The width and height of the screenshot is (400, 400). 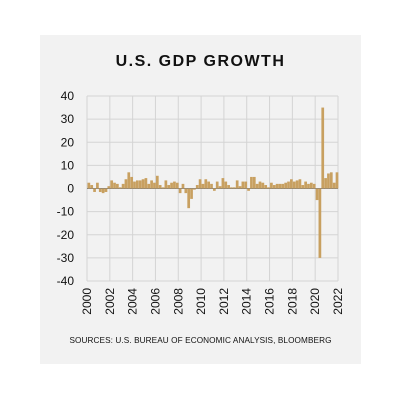 I want to click on x-tick-label: 2018, so click(x=292, y=301).